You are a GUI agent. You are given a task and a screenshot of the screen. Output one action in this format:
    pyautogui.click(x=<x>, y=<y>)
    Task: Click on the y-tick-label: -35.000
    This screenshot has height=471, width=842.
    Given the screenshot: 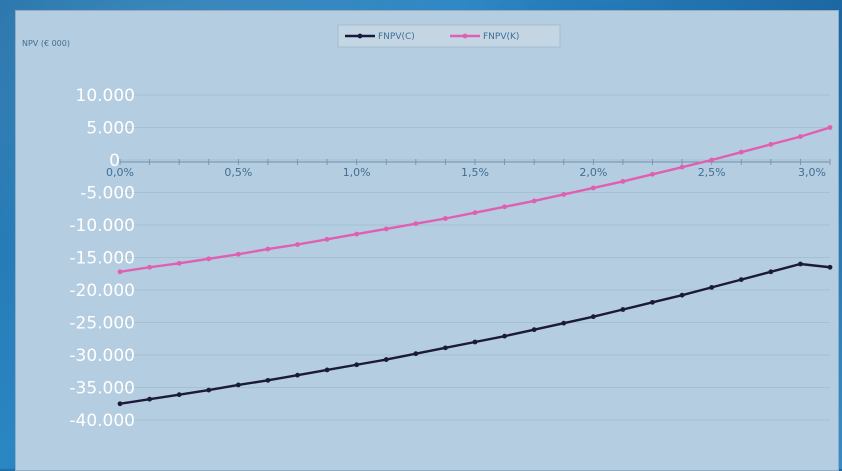 What is the action you would take?
    pyautogui.click(x=102, y=389)
    